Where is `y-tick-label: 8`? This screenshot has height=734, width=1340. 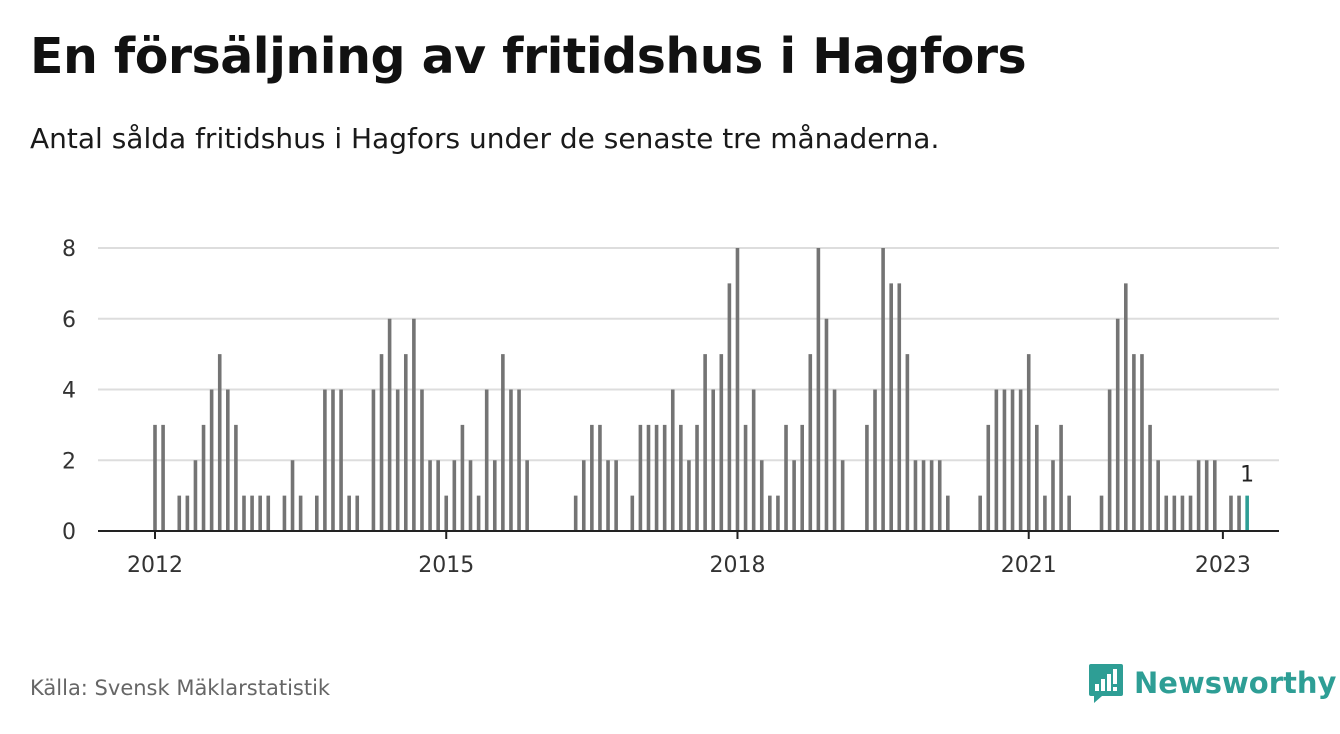 y-tick-label: 8 is located at coordinates (69, 249).